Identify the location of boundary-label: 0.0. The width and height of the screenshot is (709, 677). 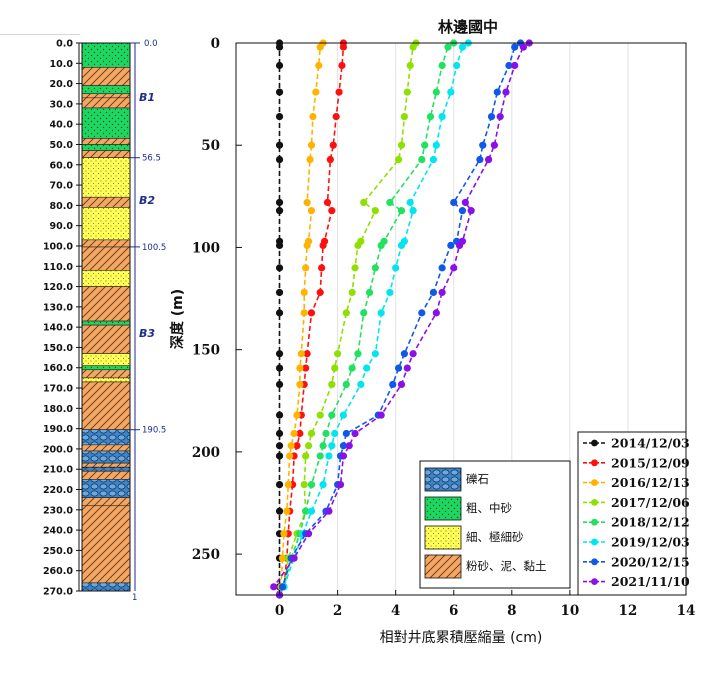
(151, 44).